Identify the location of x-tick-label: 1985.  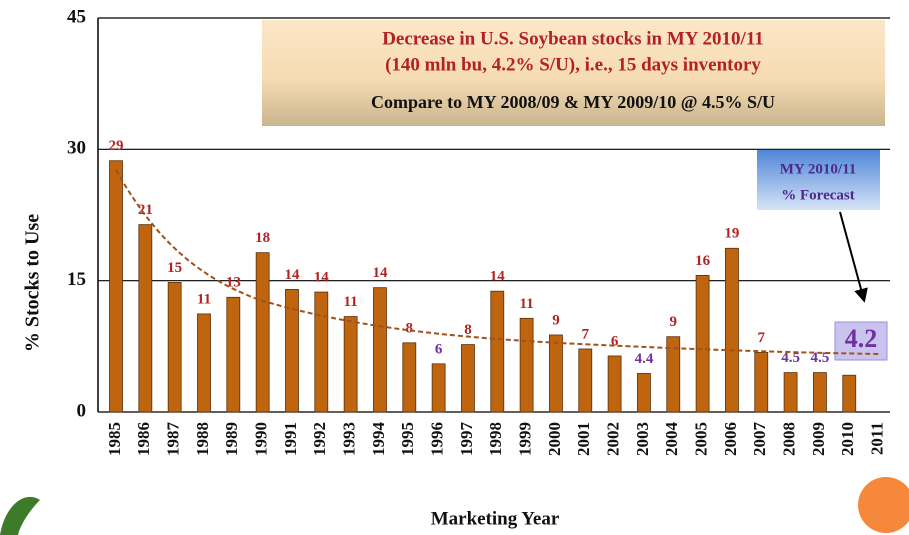
(114, 439).